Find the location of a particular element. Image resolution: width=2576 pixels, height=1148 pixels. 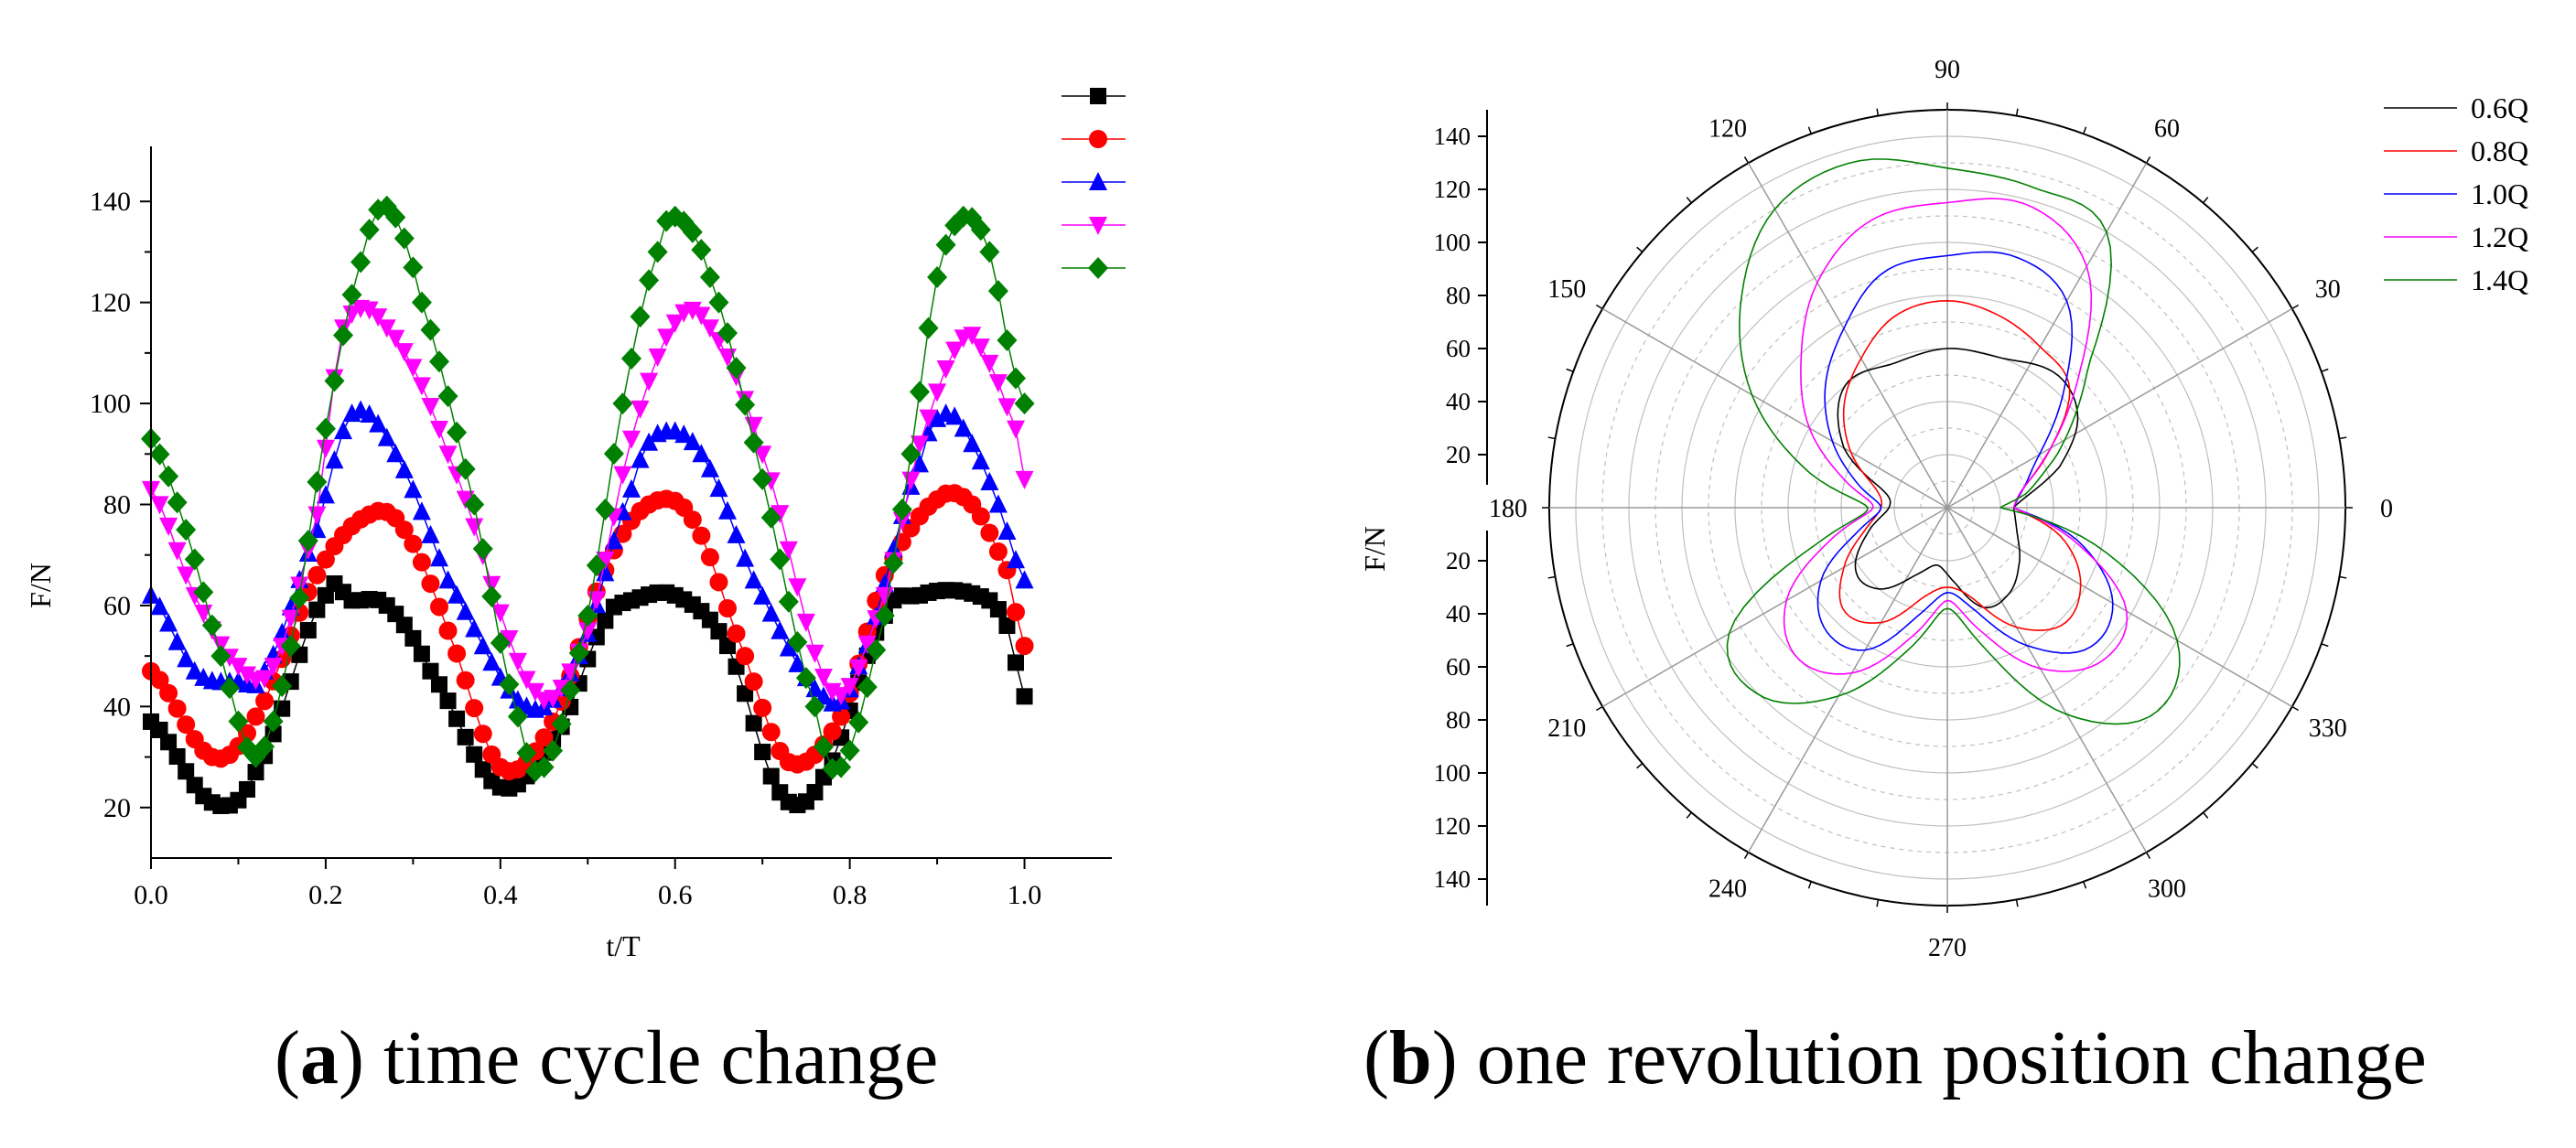

legend-marker-1.2Q is located at coordinates (1098, 226).